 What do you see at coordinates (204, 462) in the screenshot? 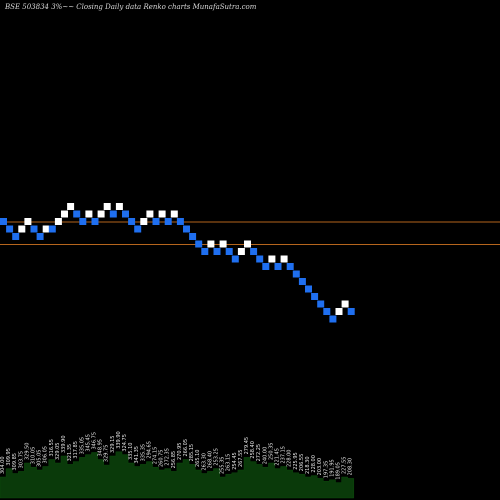
I see `price-label: 263.30` at bounding box center [204, 462].